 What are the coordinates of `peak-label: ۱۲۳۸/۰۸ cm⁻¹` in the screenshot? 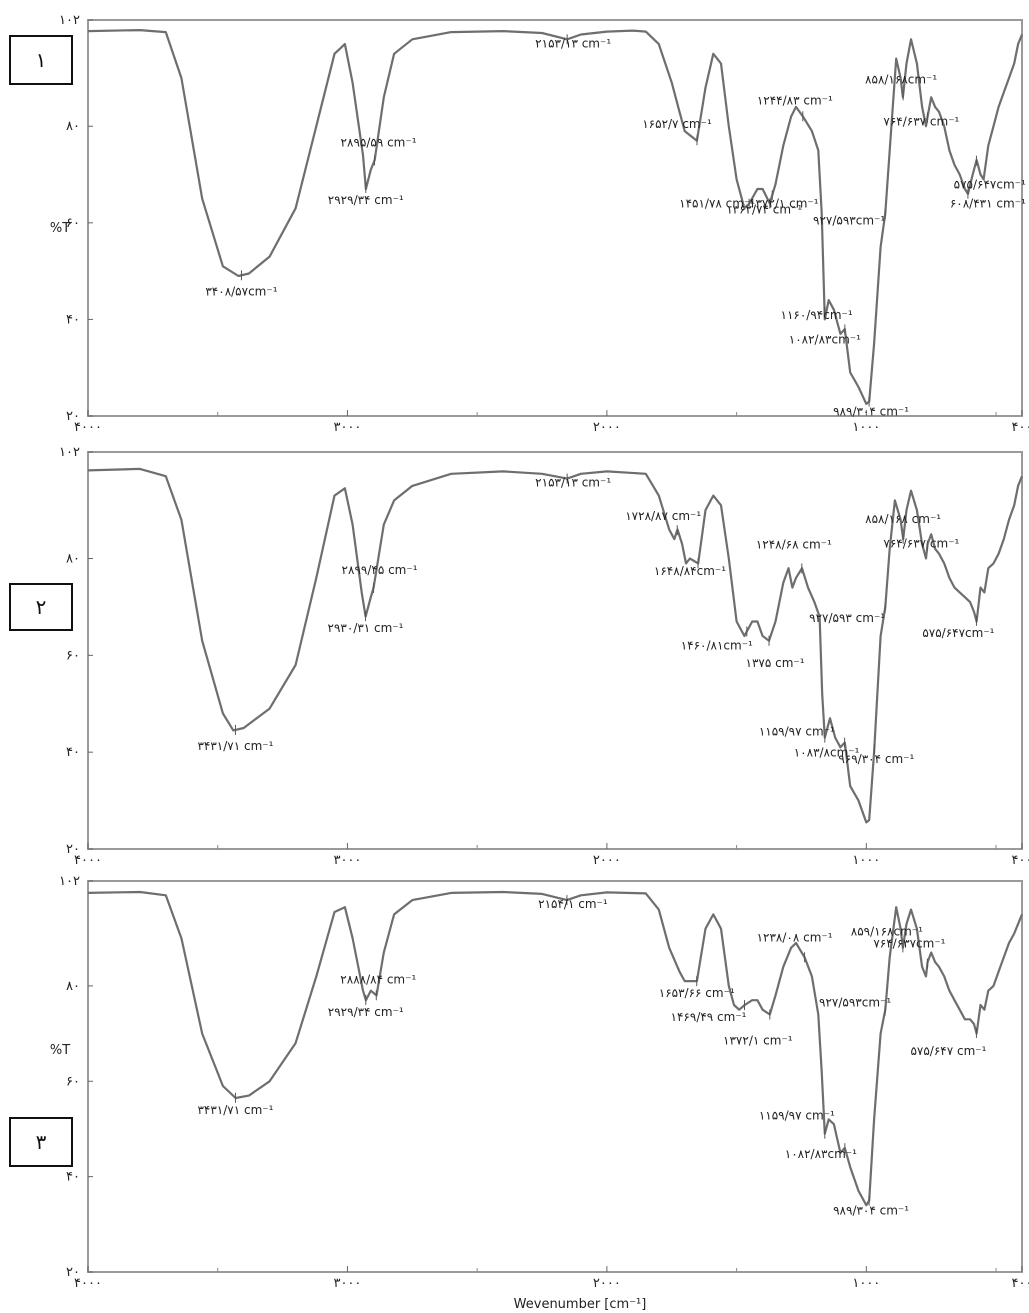 It's located at (795, 937).